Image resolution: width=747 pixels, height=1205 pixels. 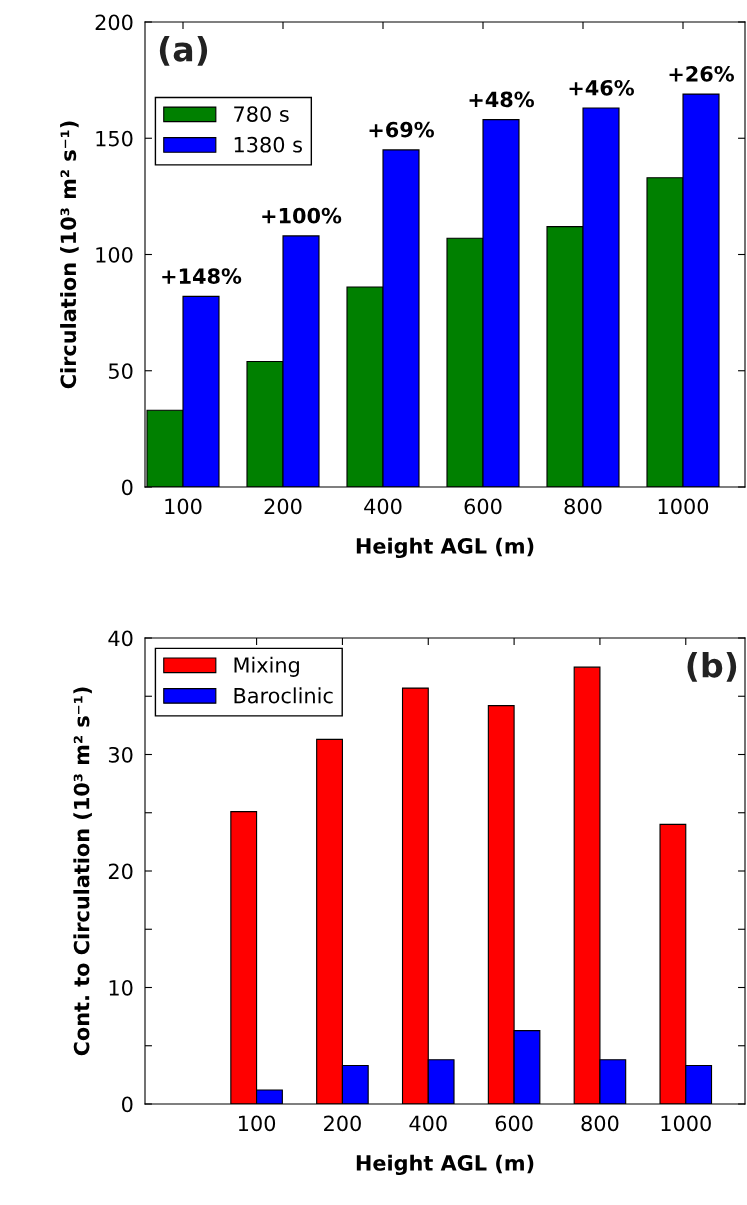 What do you see at coordinates (120, 754) in the screenshot?
I see `y-tick-label: 30` at bounding box center [120, 754].